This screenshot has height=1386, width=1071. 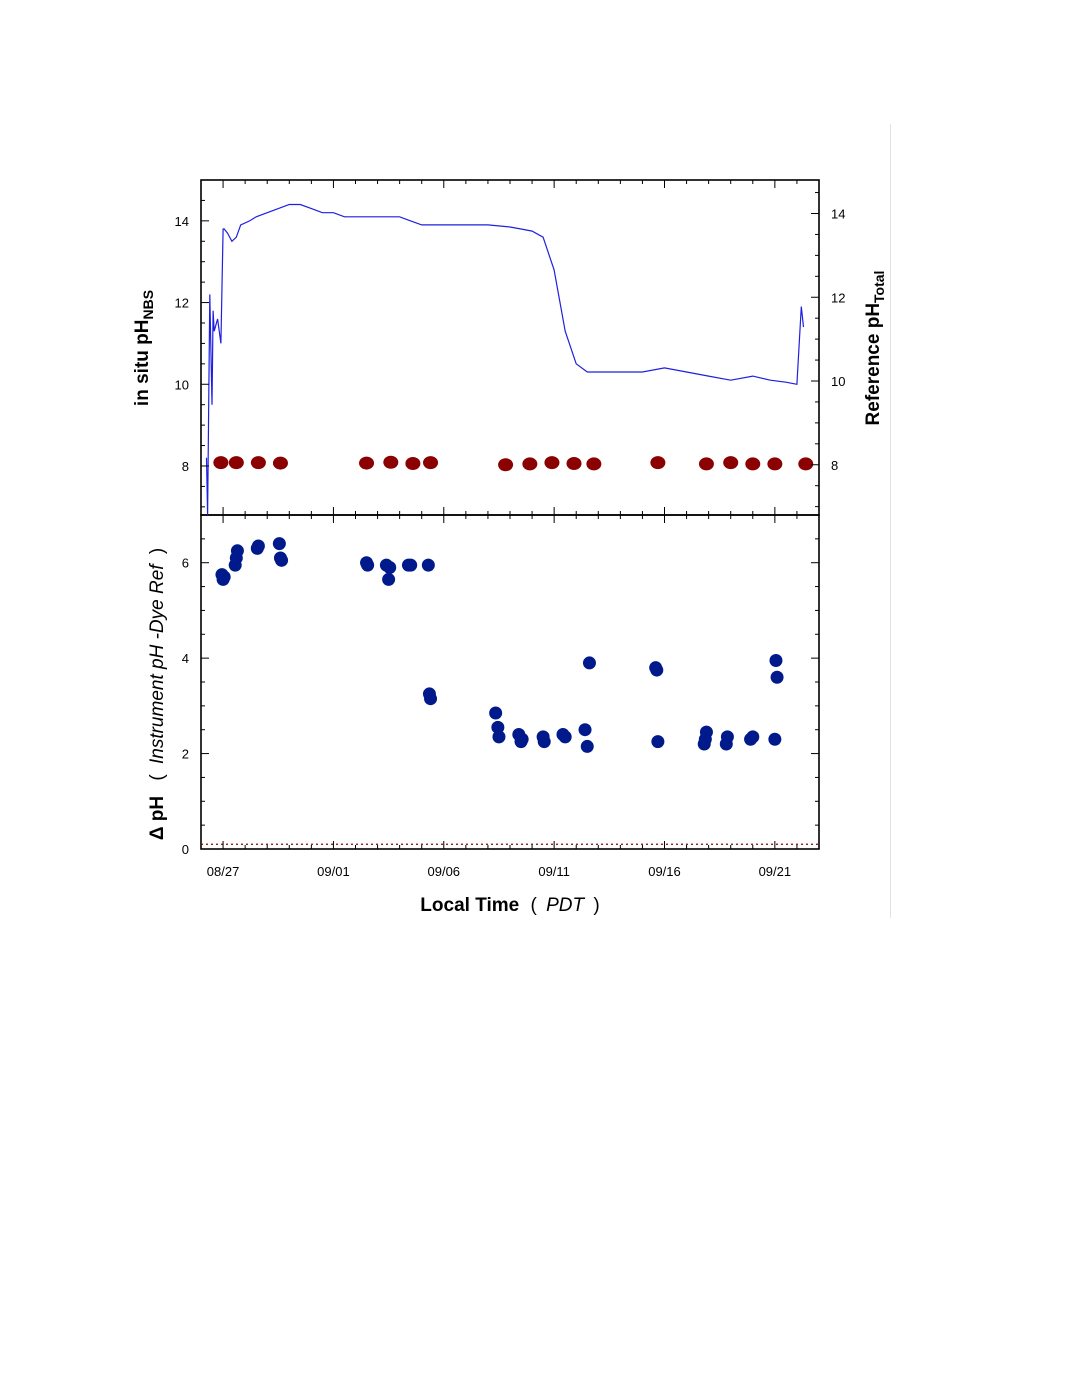 I want to click on top-left-axis-title: in situ pHNBS, so click(x=144, y=348).